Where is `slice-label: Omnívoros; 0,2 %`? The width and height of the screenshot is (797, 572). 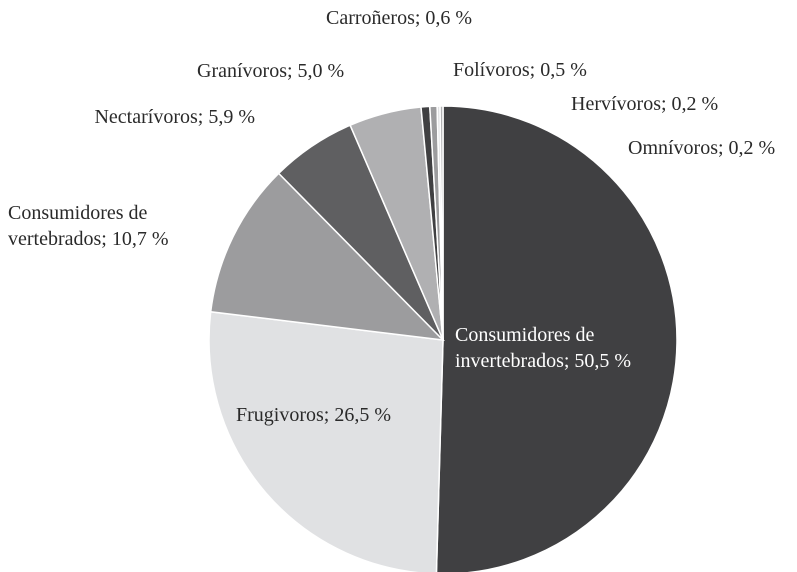 slice-label: Omnívoros; 0,2 % is located at coordinates (702, 148).